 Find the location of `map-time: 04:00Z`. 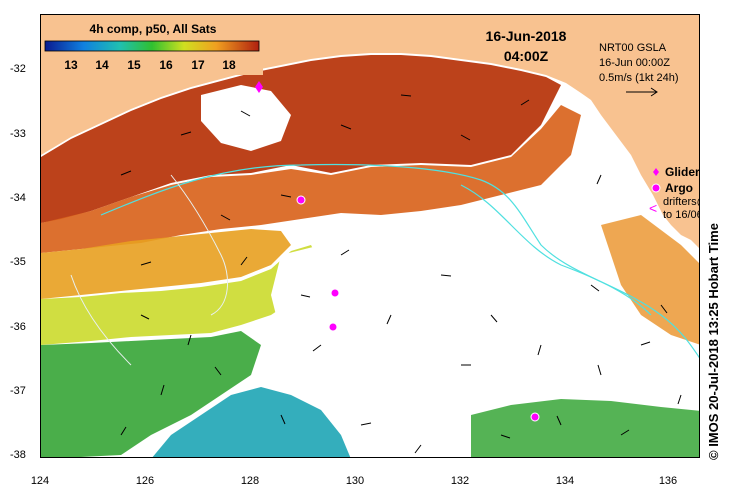

map-time: 04:00Z is located at coordinates (526, 56).